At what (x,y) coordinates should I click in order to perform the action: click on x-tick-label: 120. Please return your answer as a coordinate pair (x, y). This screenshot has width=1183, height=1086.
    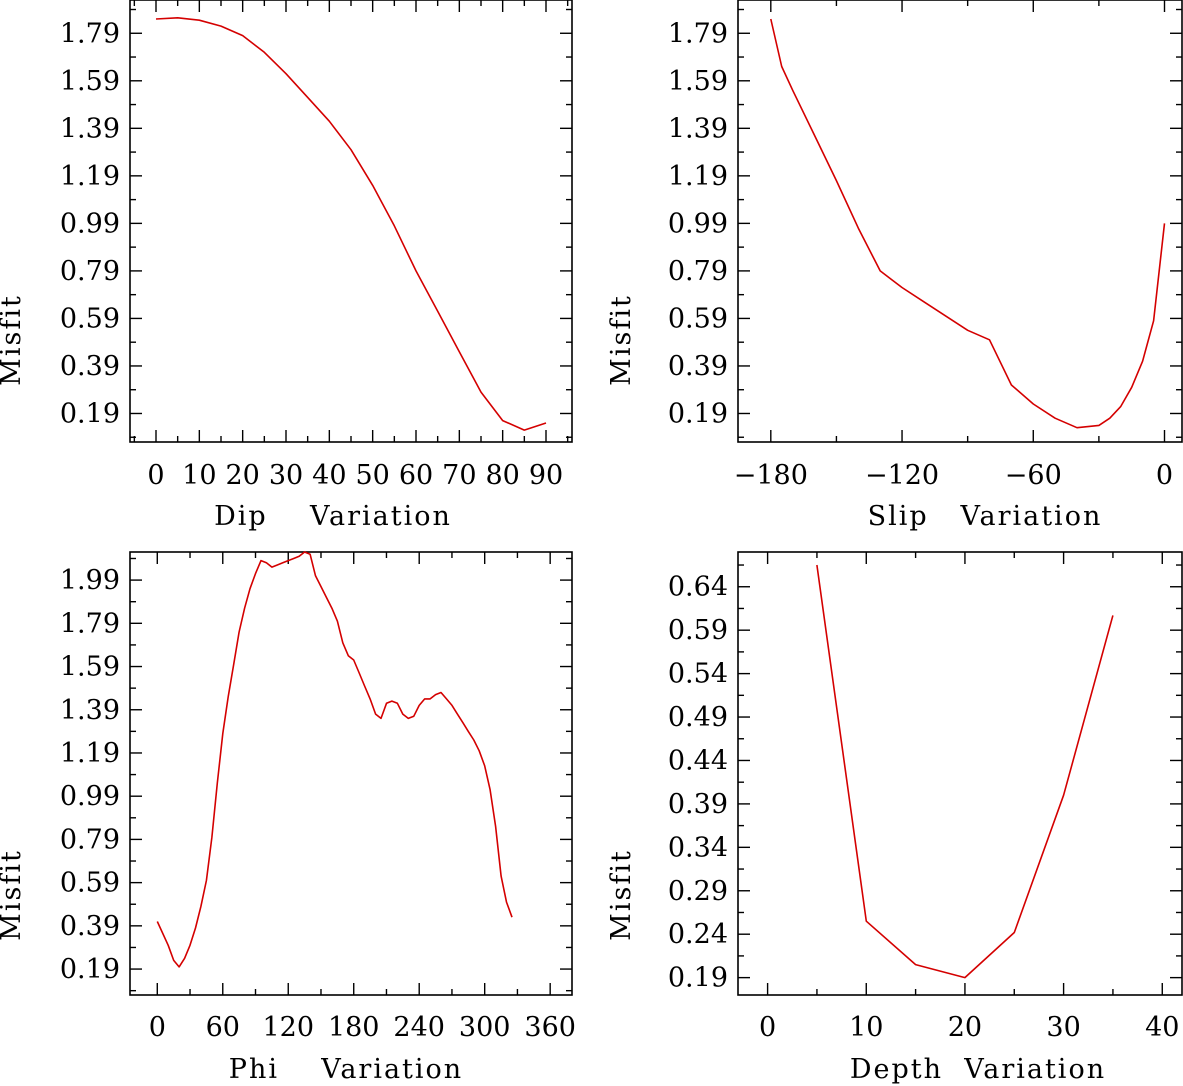
    Looking at the image, I should click on (288, 1027).